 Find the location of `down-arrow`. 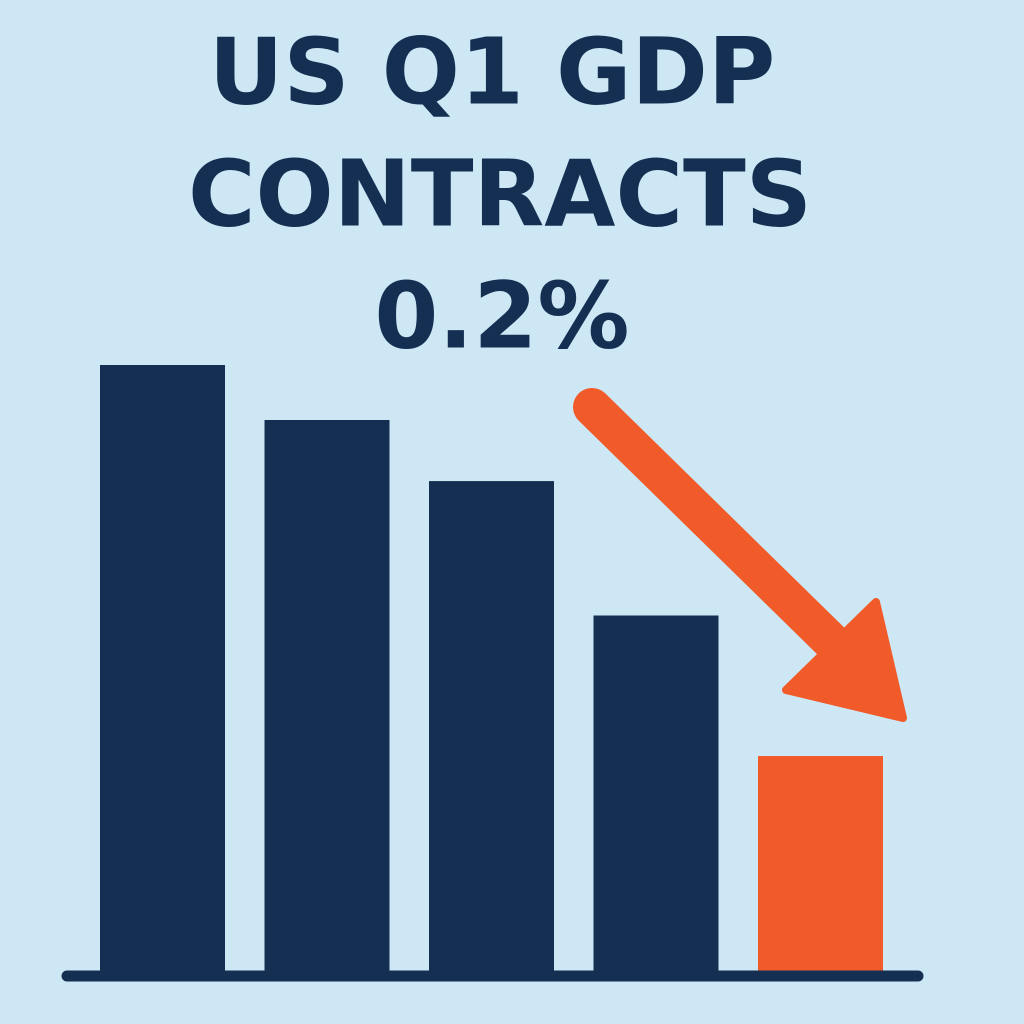

down-arrow is located at coordinates (740, 555).